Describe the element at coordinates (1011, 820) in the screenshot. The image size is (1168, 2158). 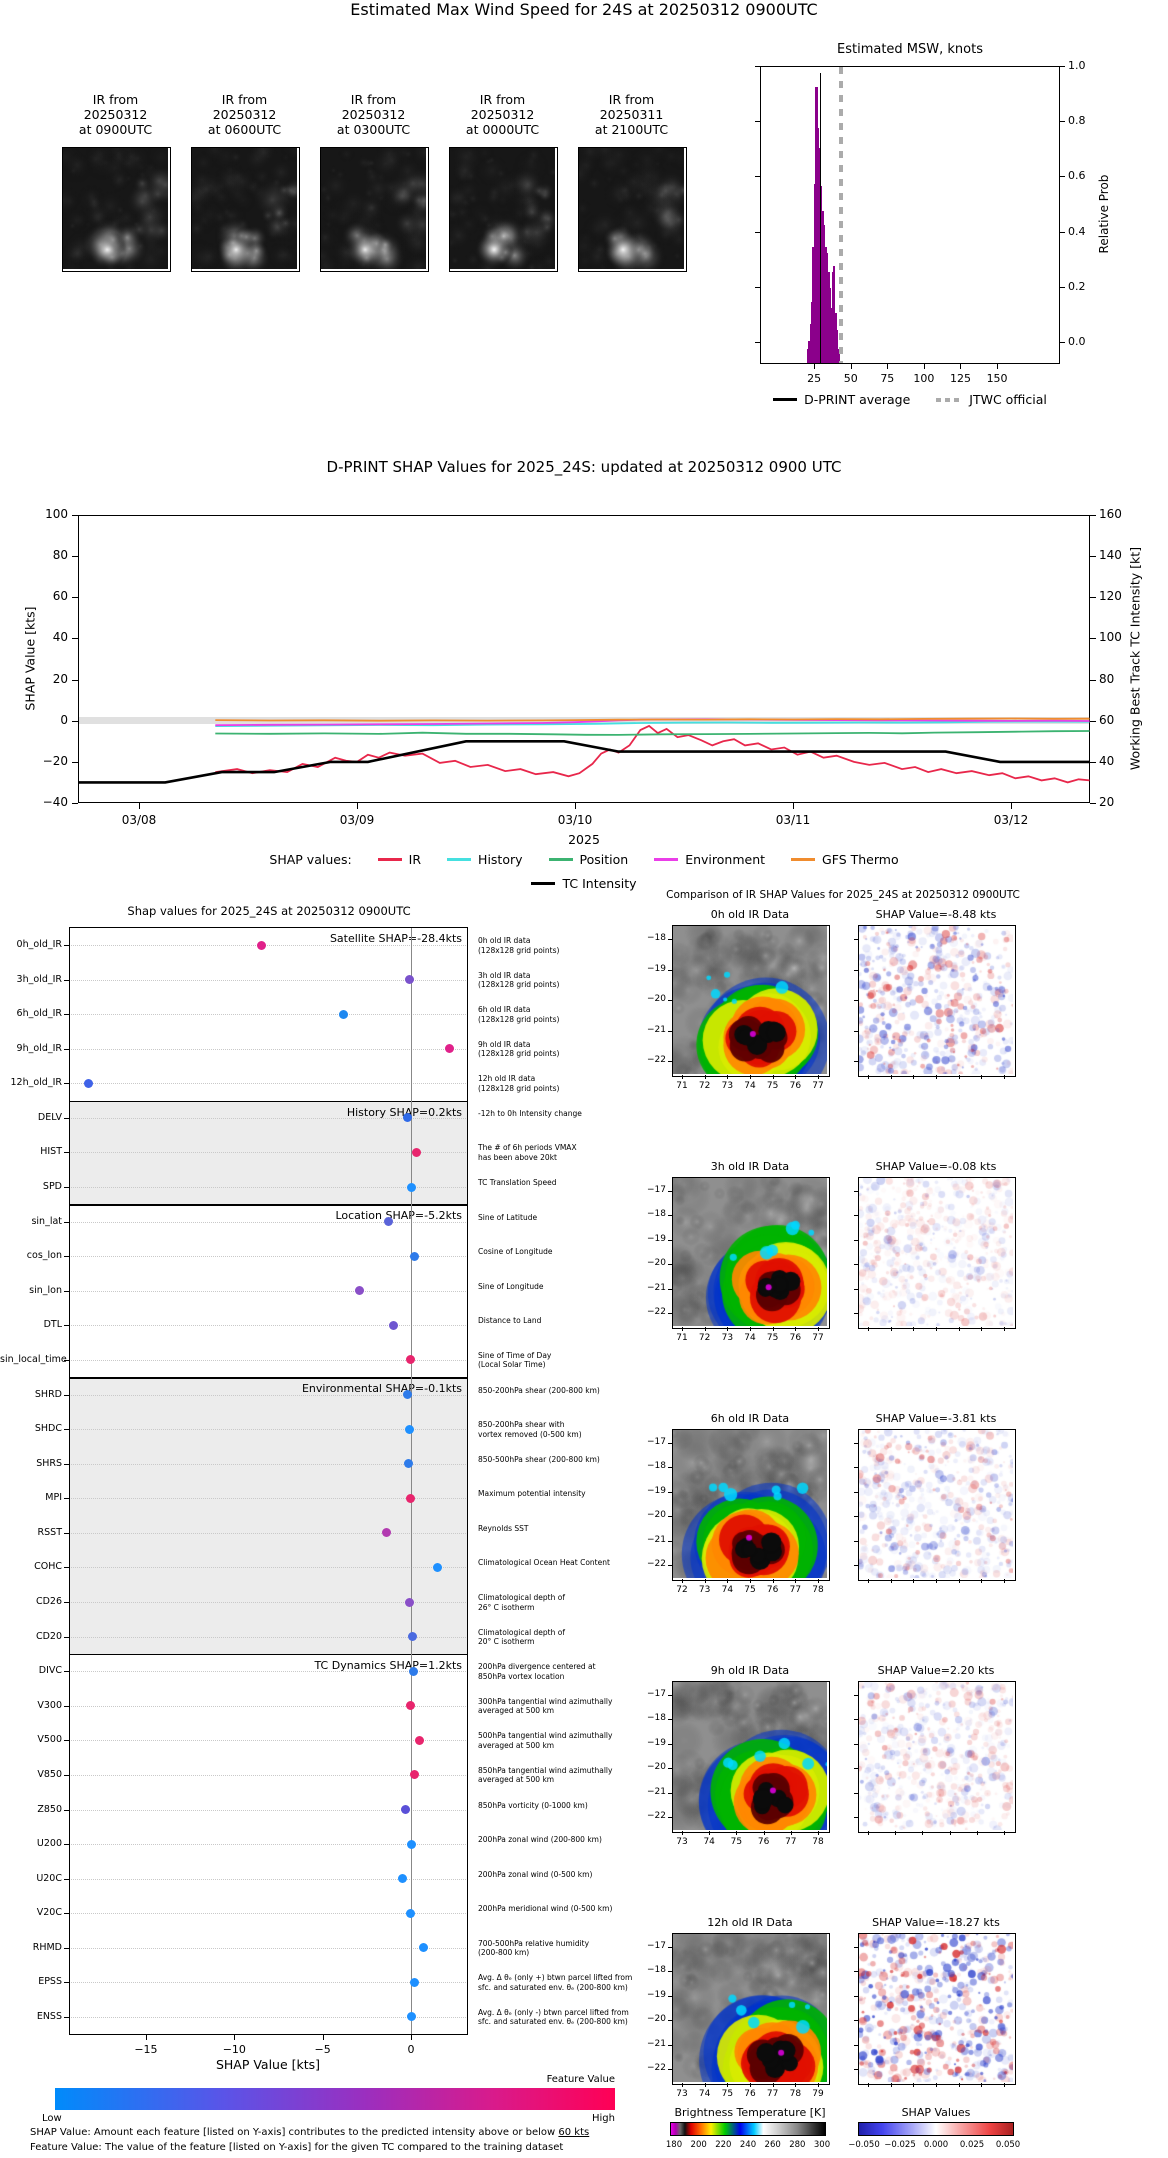
I see `ts-xtick-label: 03/12` at that location.